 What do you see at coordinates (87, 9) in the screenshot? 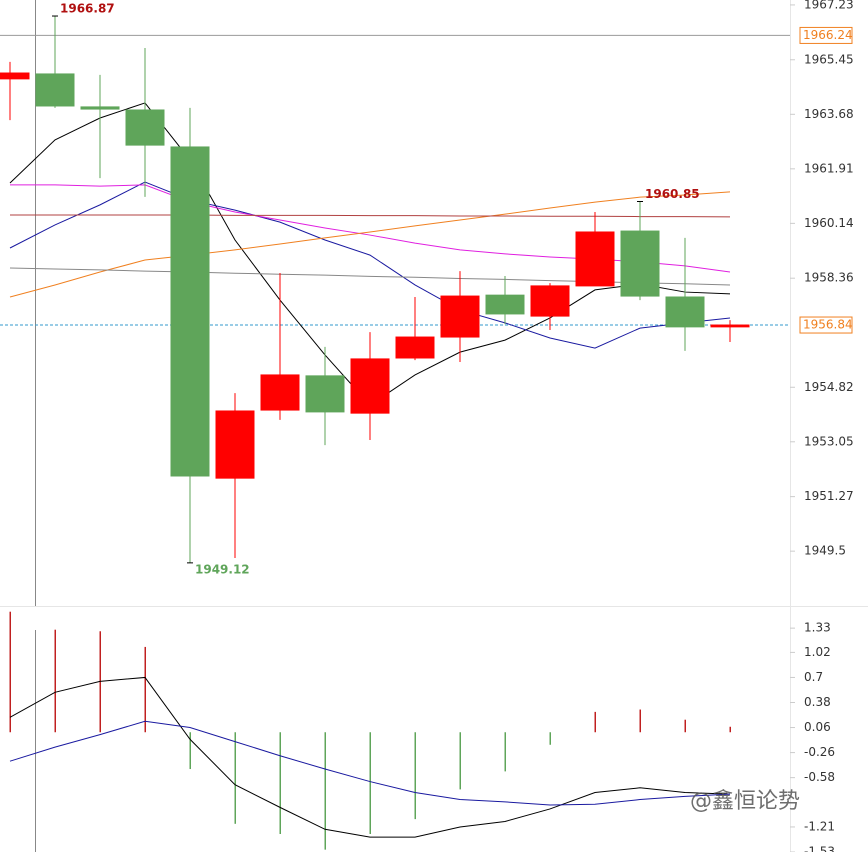
I see `high-label: 1966.87` at bounding box center [87, 9].